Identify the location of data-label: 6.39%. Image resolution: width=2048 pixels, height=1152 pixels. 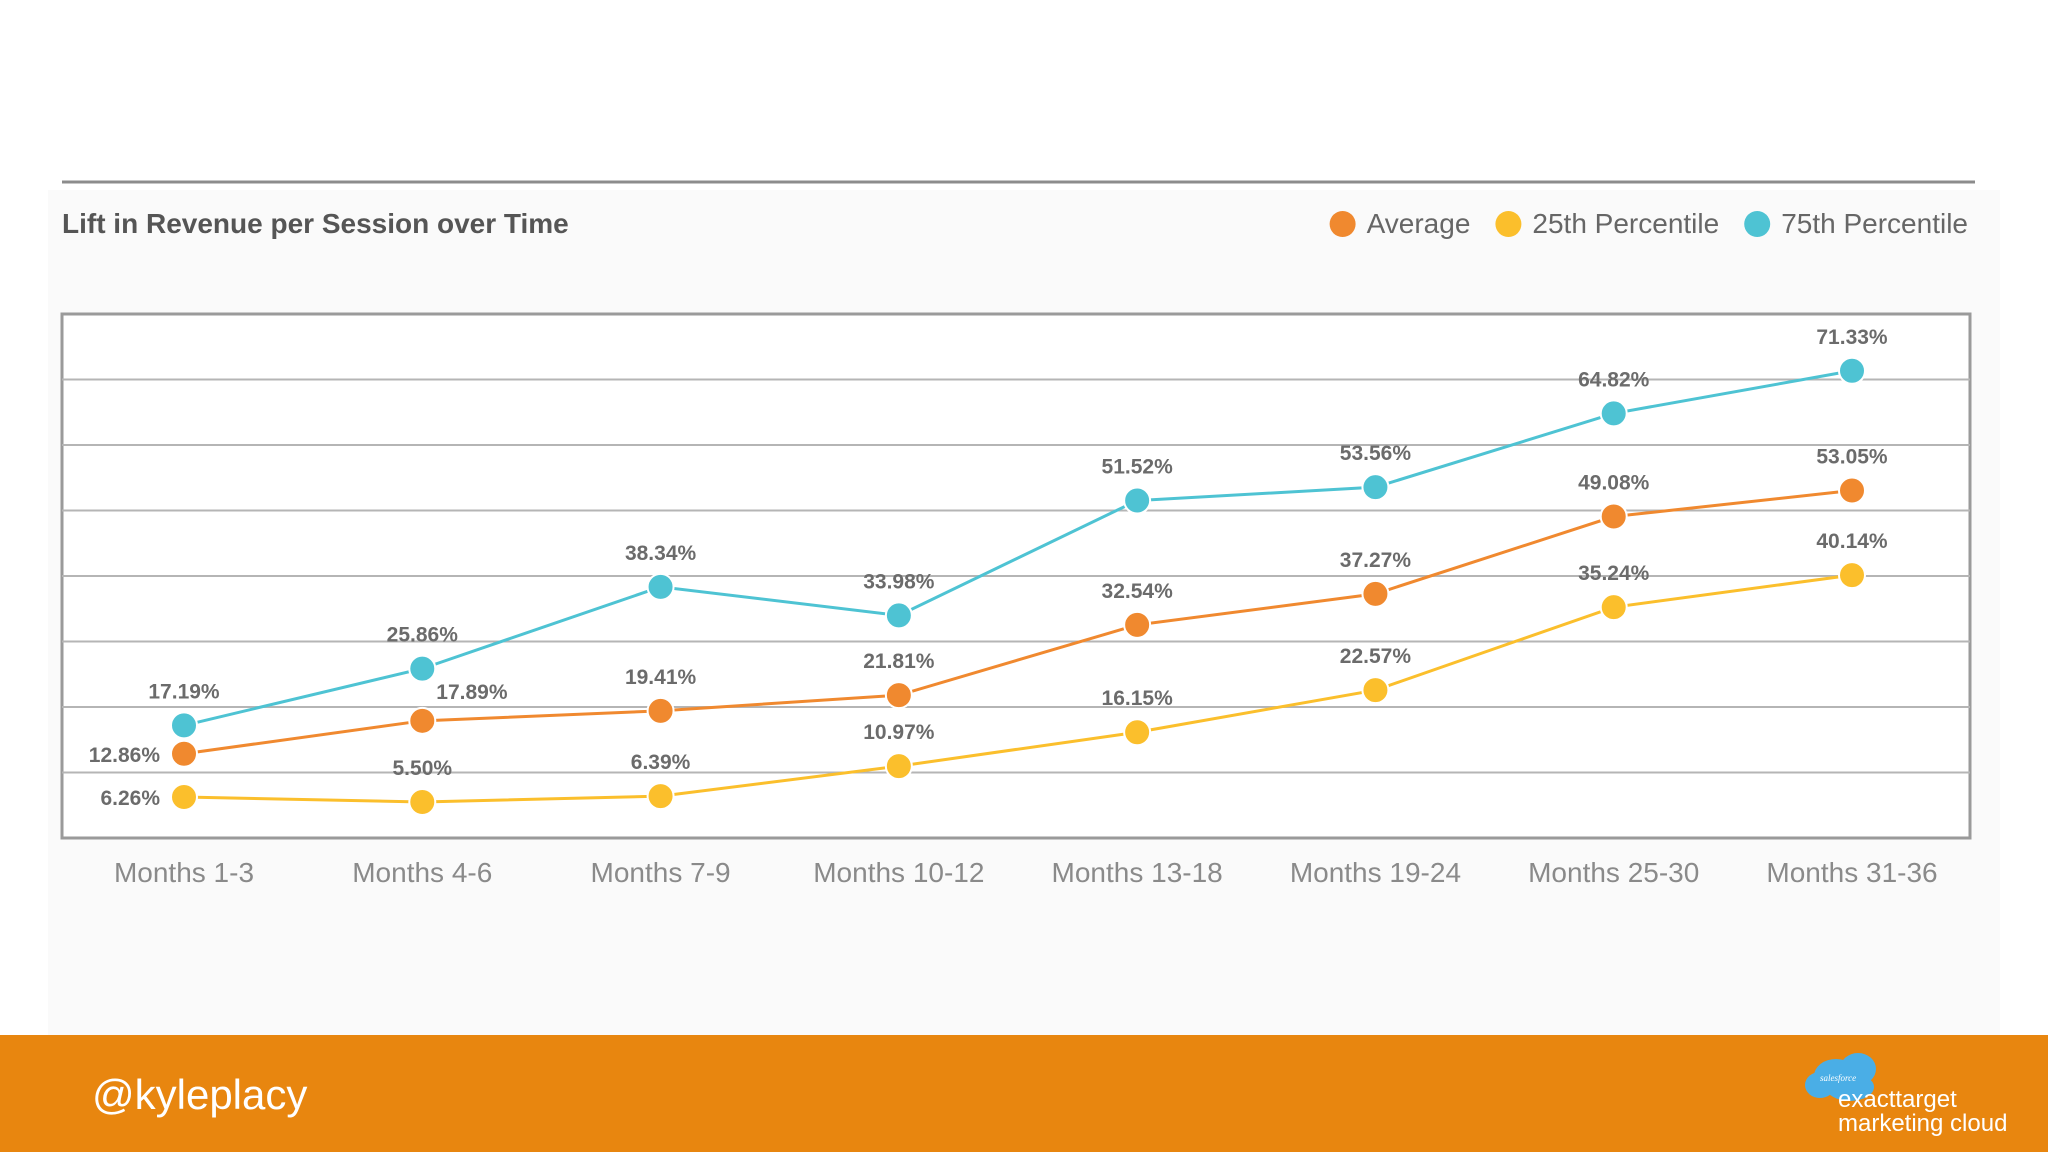
(661, 762).